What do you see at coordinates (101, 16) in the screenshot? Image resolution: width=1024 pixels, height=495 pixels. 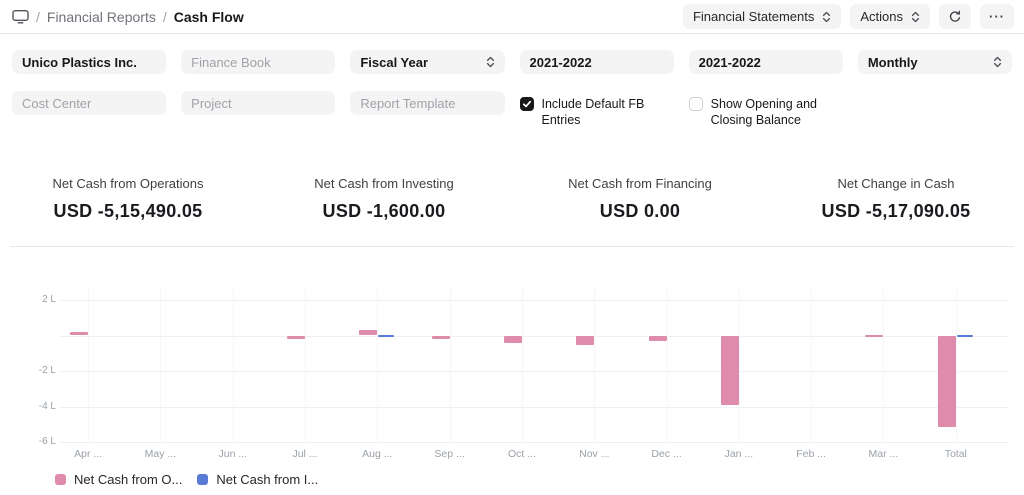 I see `breadcrumb-section: Financial Reports` at bounding box center [101, 16].